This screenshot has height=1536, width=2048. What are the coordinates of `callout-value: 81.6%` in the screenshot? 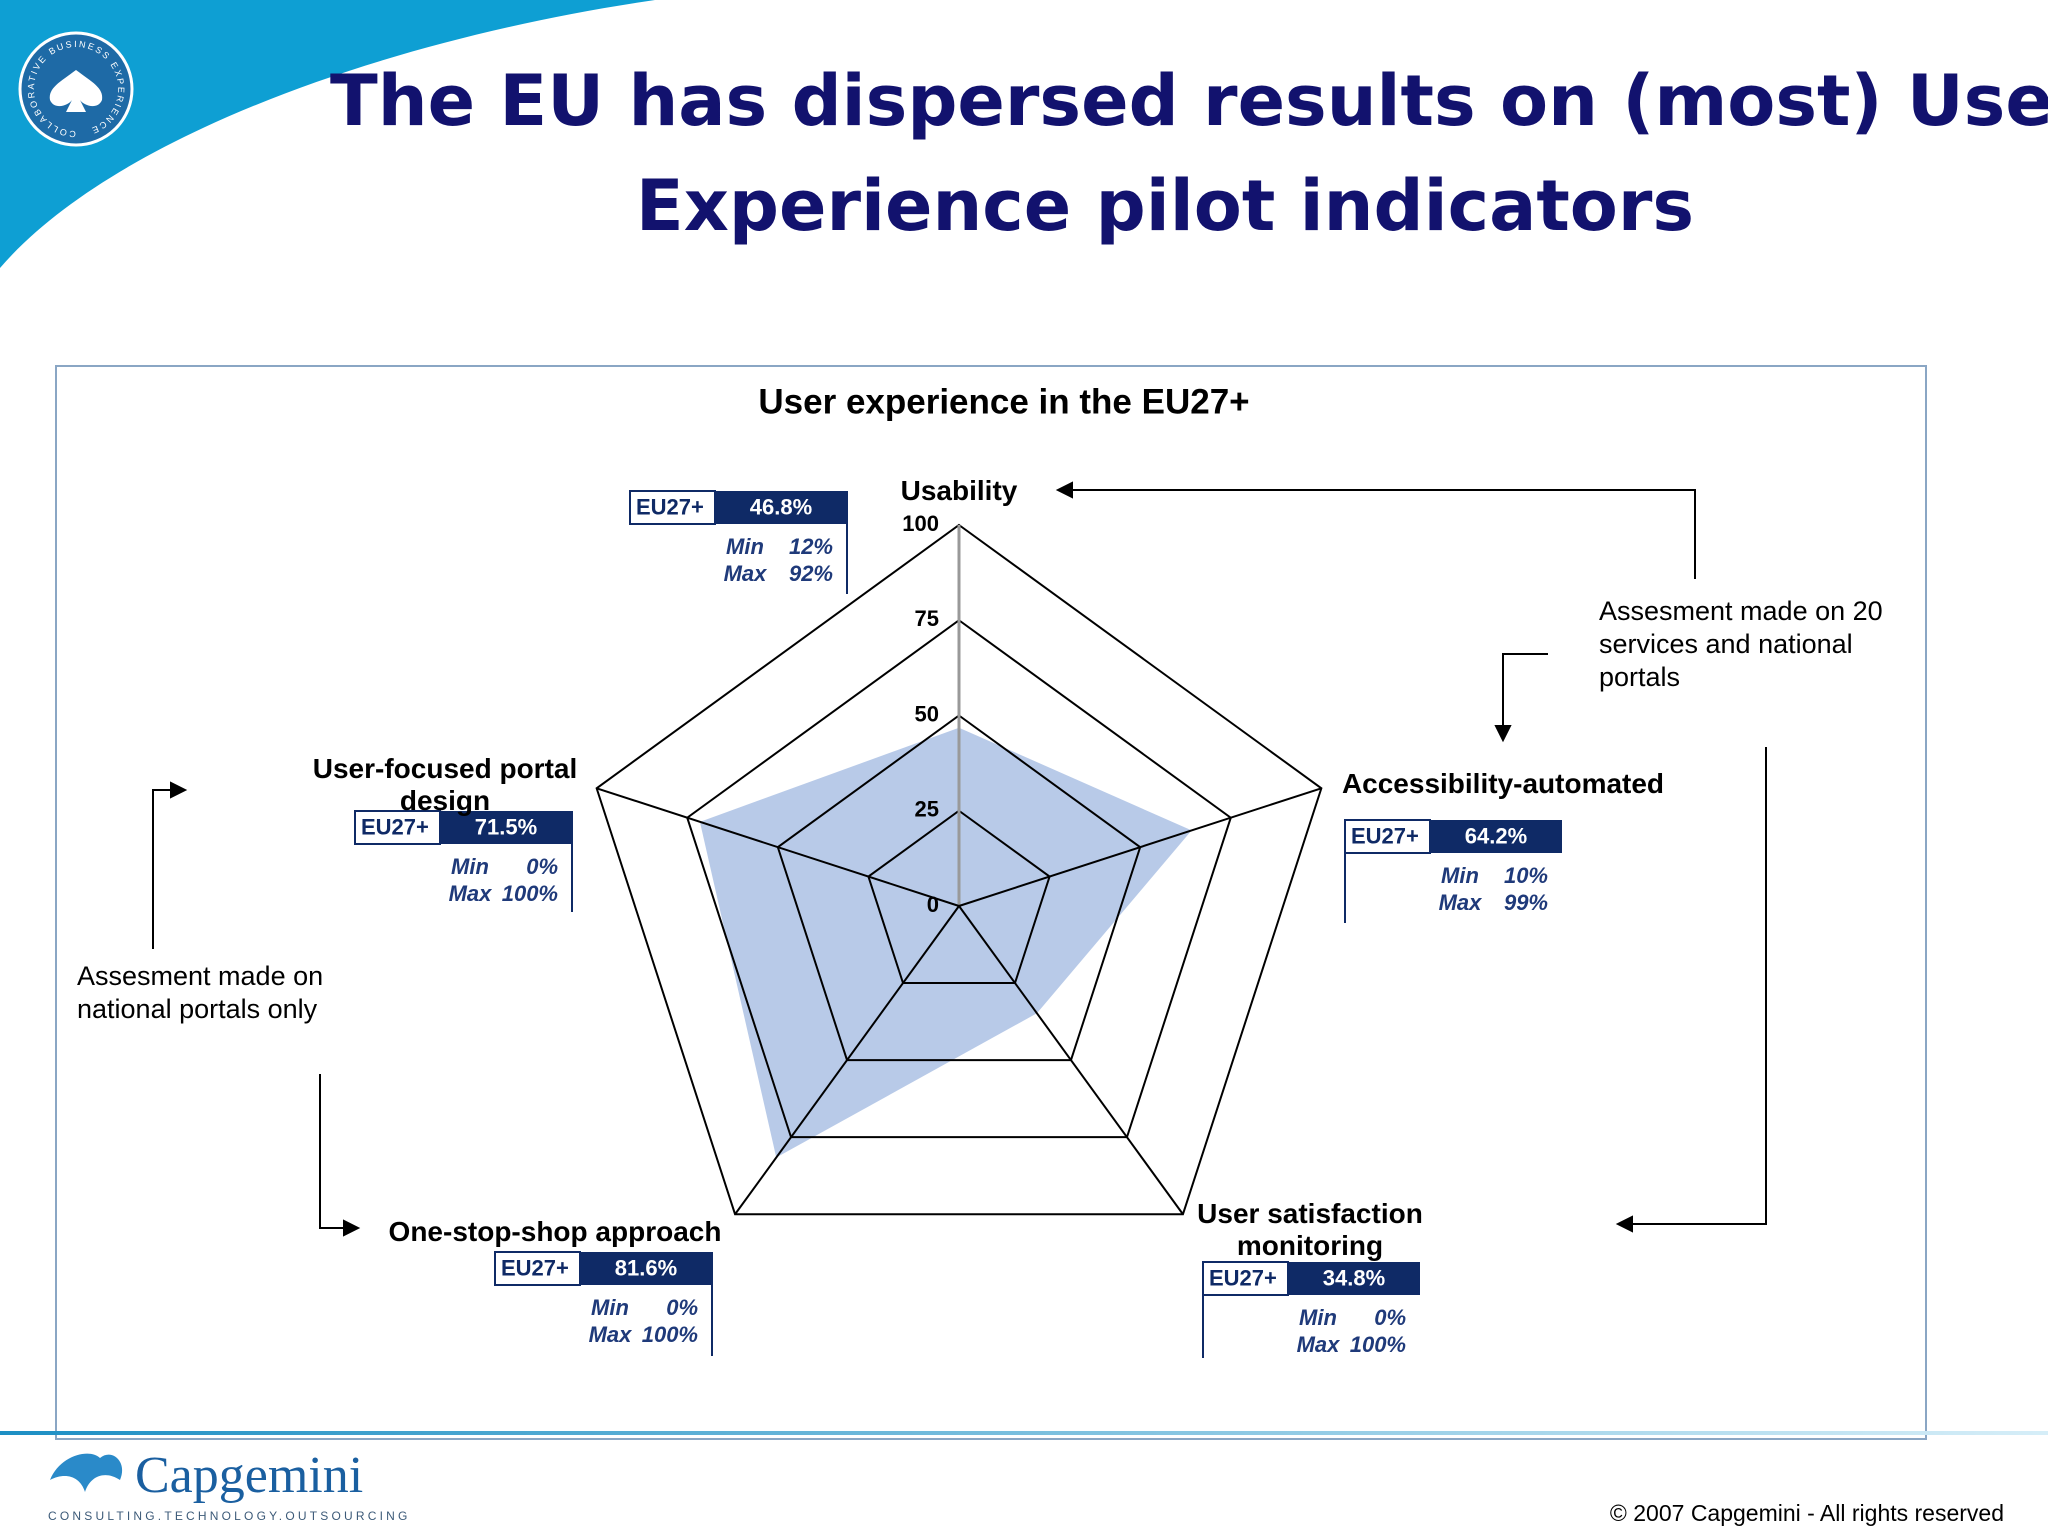 It's located at (646, 1267).